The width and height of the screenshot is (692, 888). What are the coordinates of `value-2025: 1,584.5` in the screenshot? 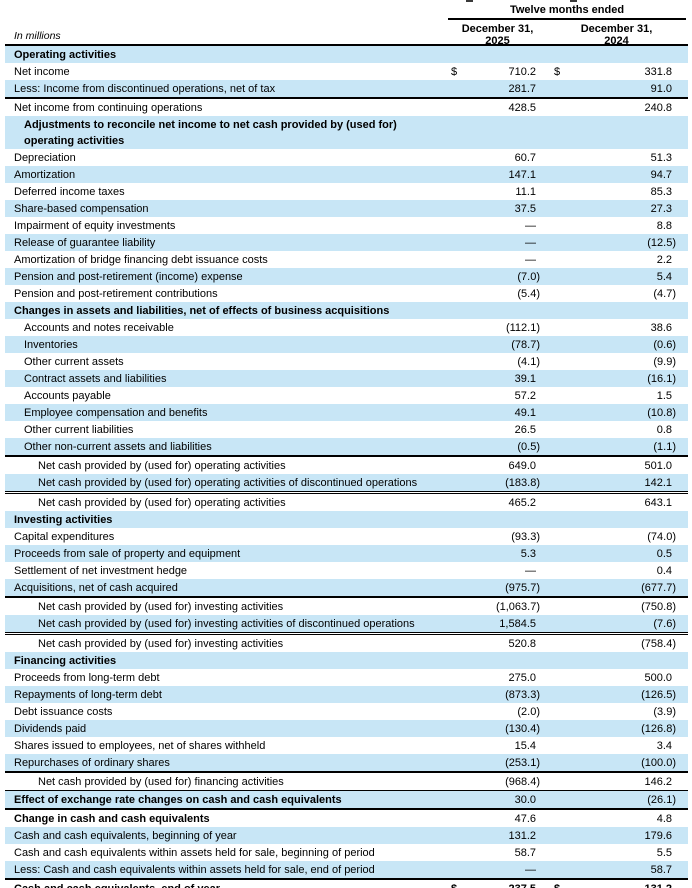 It's located at (487, 623).